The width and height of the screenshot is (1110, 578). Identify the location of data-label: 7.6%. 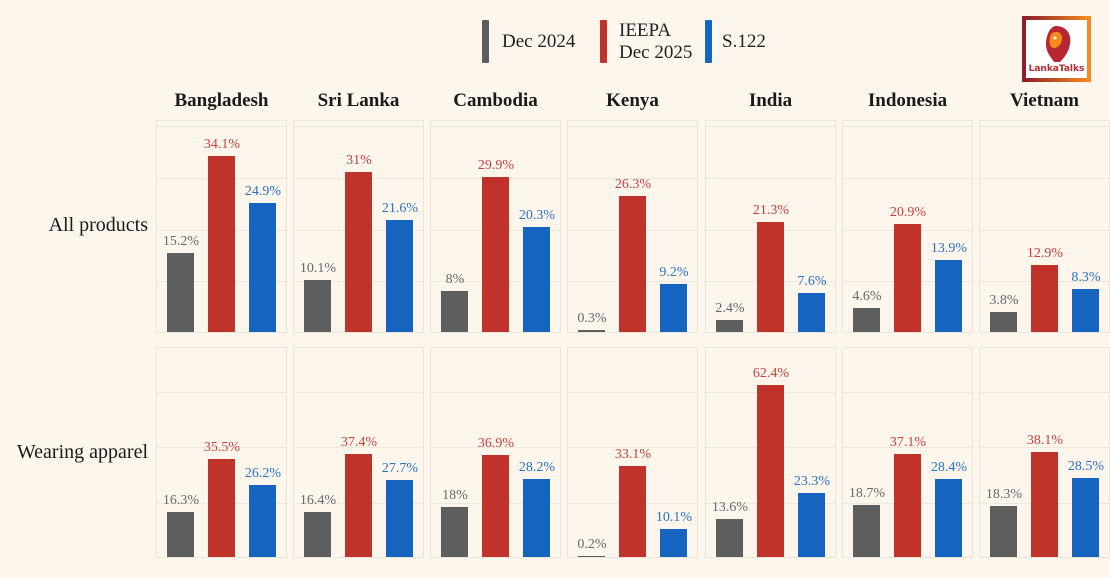
(812, 281).